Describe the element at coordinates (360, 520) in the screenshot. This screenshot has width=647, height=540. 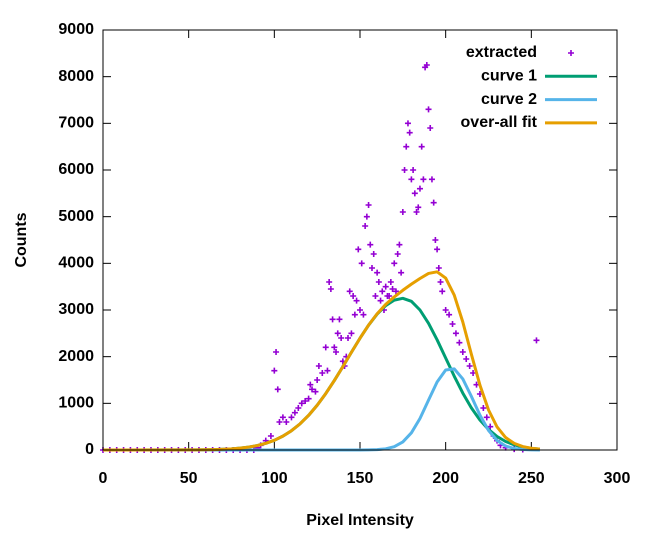
I see `x-axis-label: Pixel Intensity` at that location.